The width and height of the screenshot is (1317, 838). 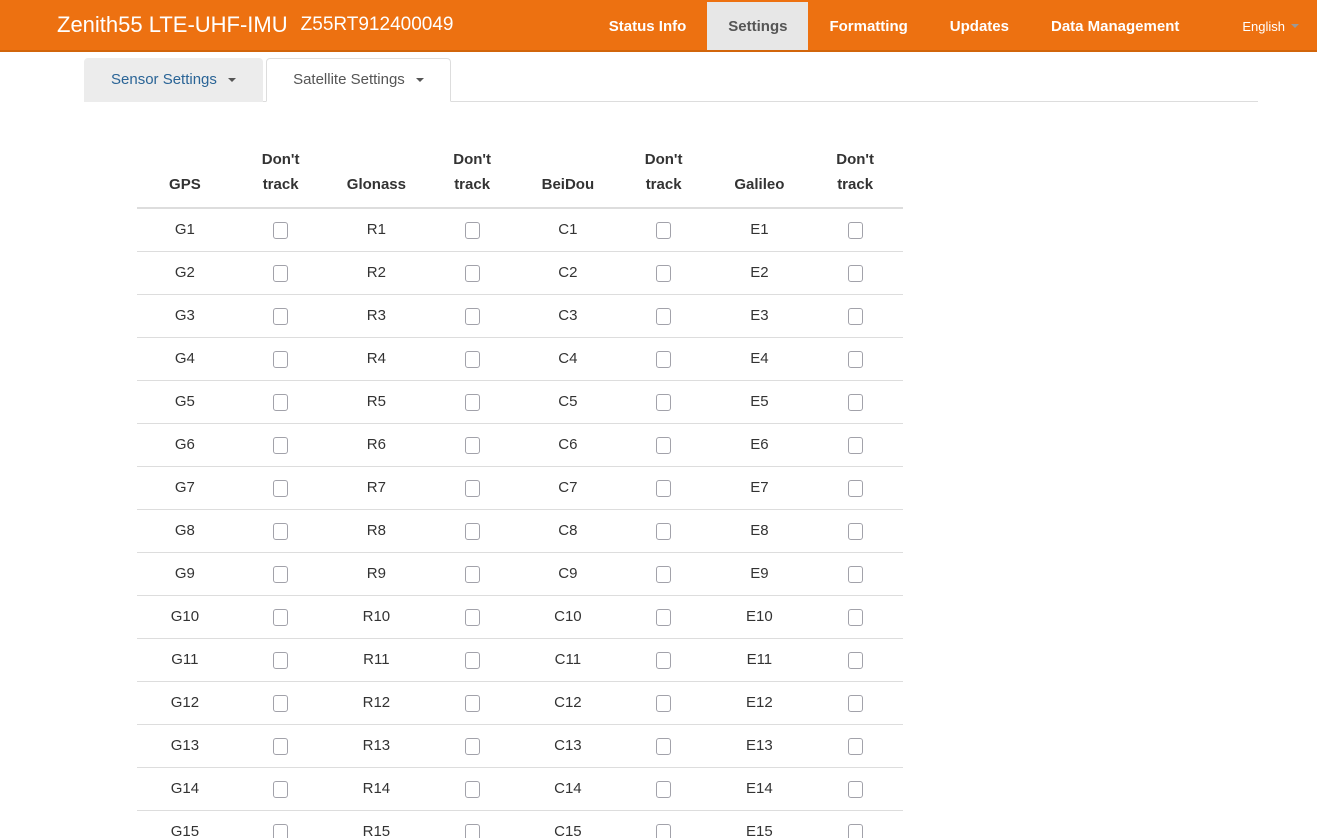 I want to click on dont-track-checkbox-E13, so click(x=855, y=746).